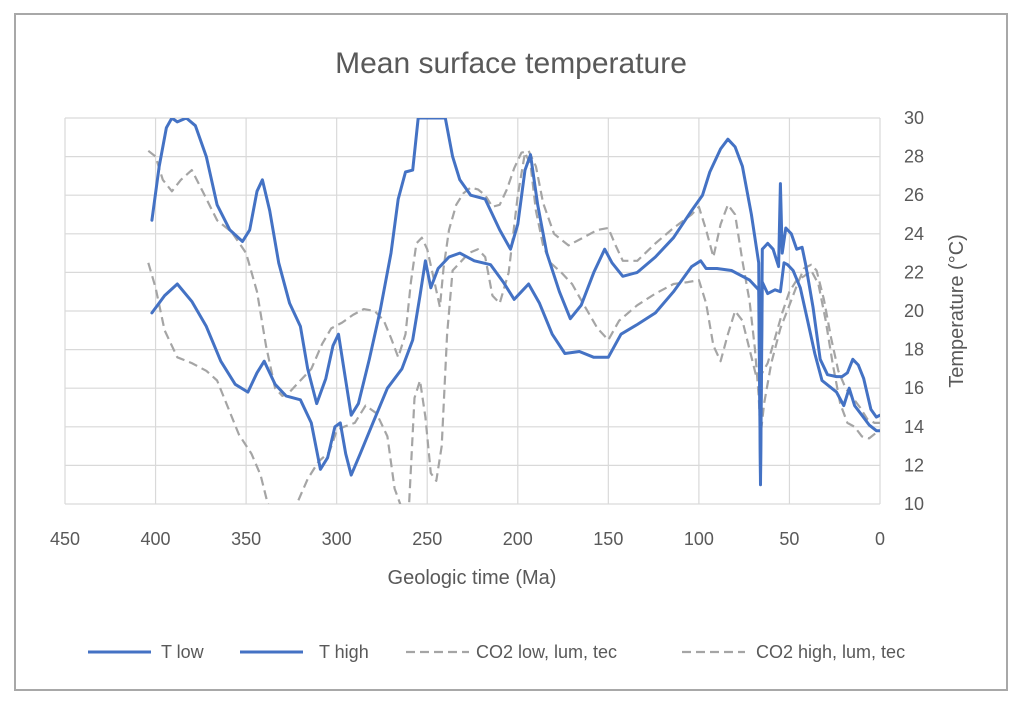  What do you see at coordinates (914, 388) in the screenshot?
I see `y-tick-label: 16` at bounding box center [914, 388].